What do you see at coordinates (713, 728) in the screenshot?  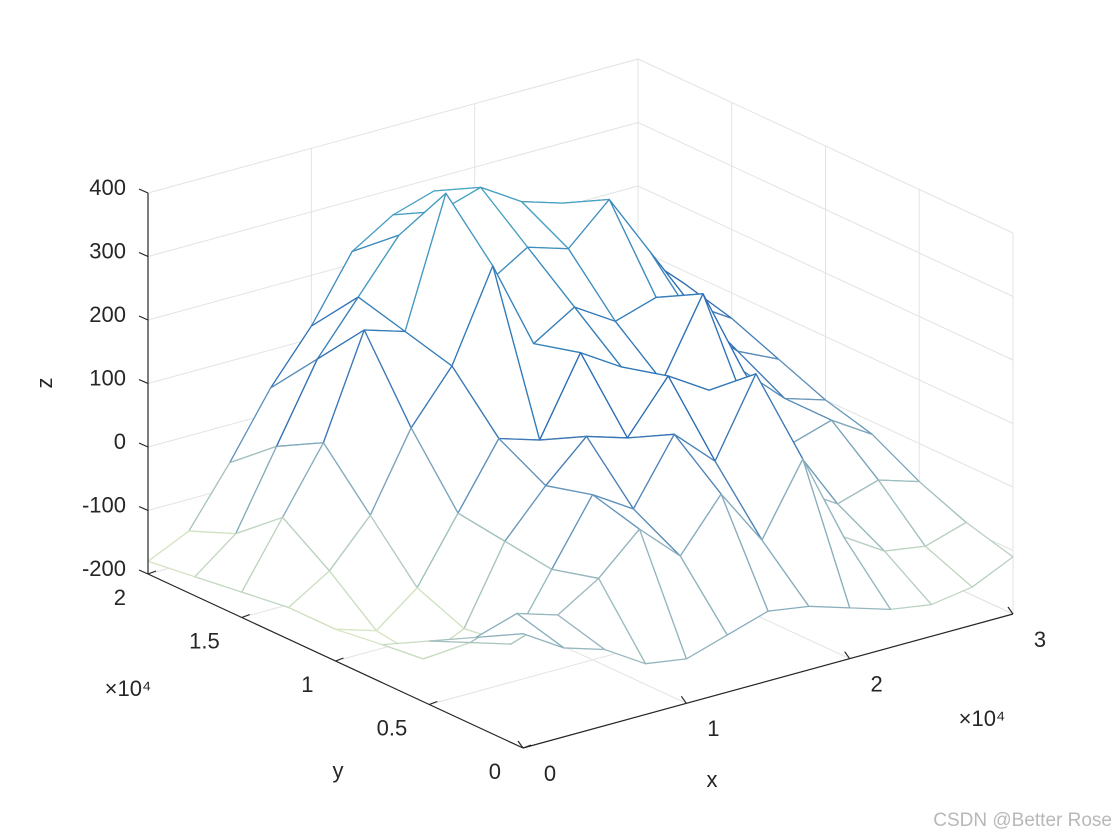 I see `x-tick-label: 1` at bounding box center [713, 728].